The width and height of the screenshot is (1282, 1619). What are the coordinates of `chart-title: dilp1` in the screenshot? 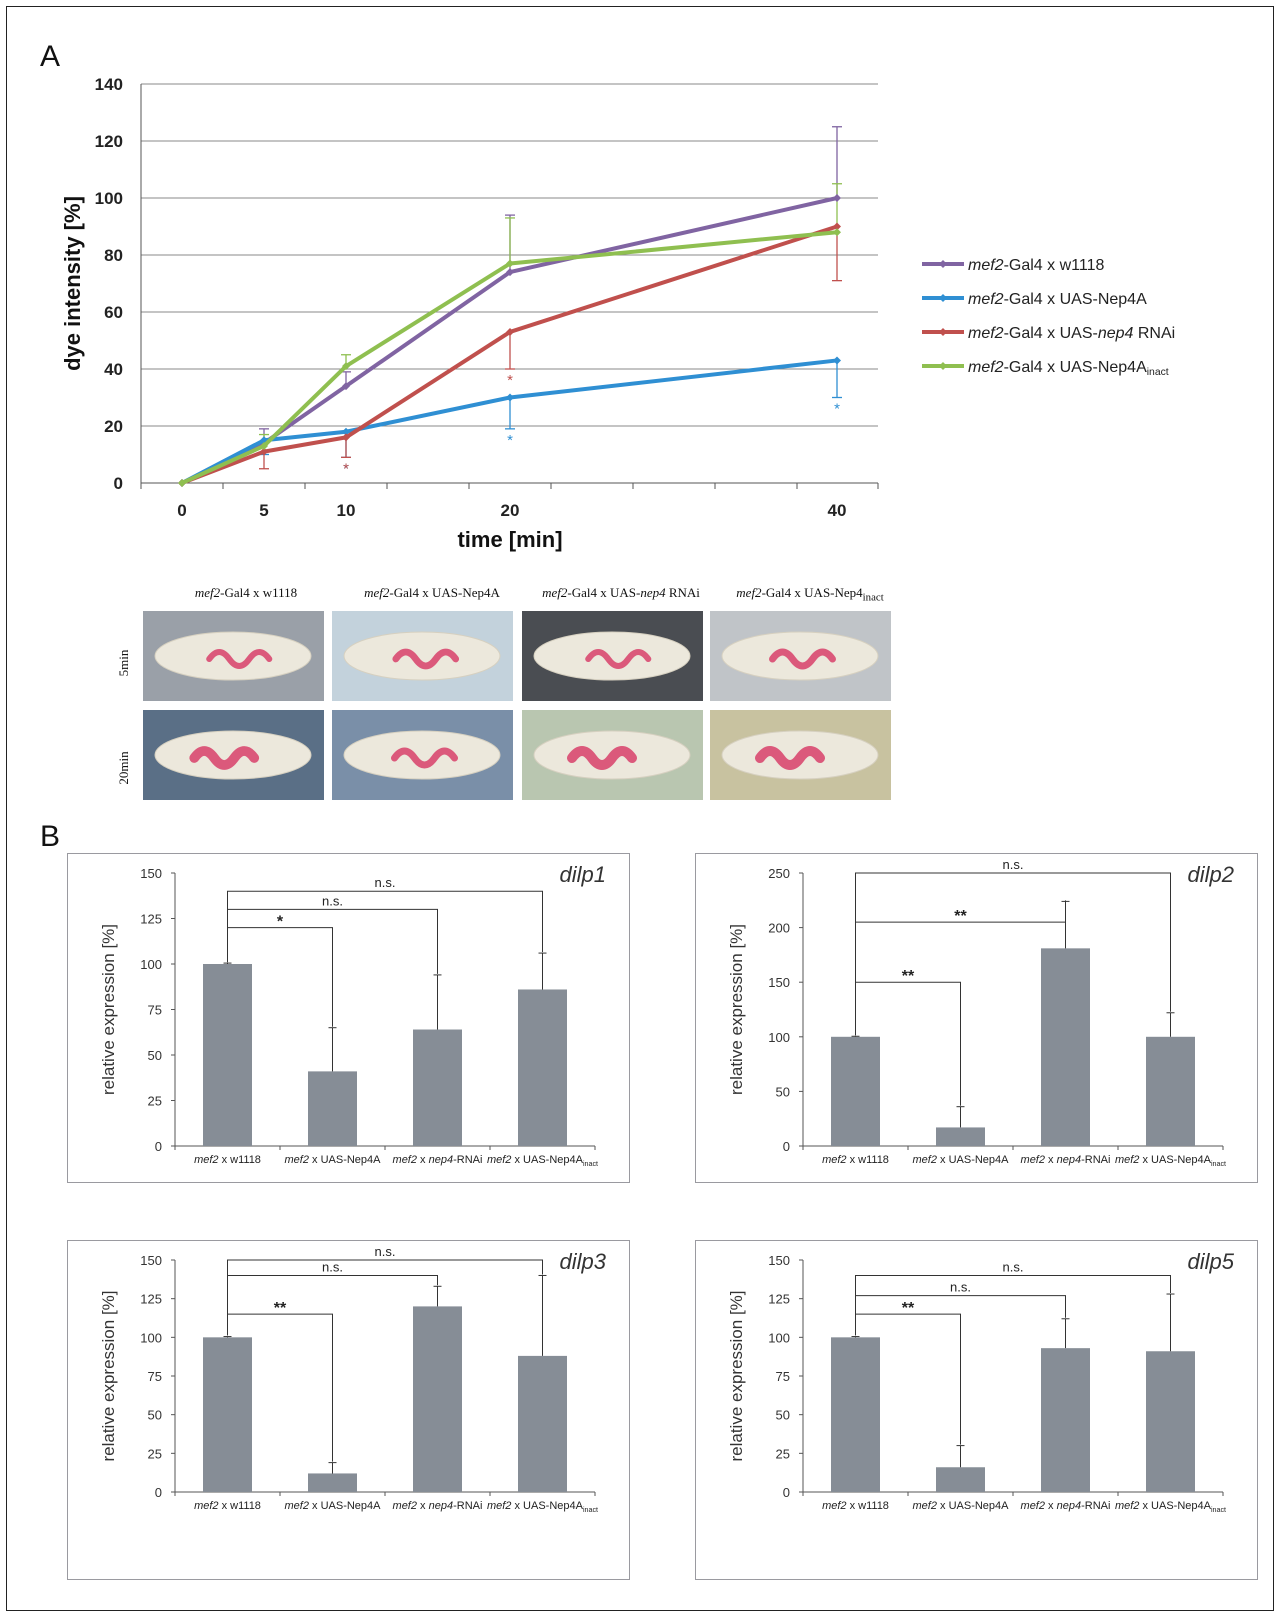 It's located at (583, 874).